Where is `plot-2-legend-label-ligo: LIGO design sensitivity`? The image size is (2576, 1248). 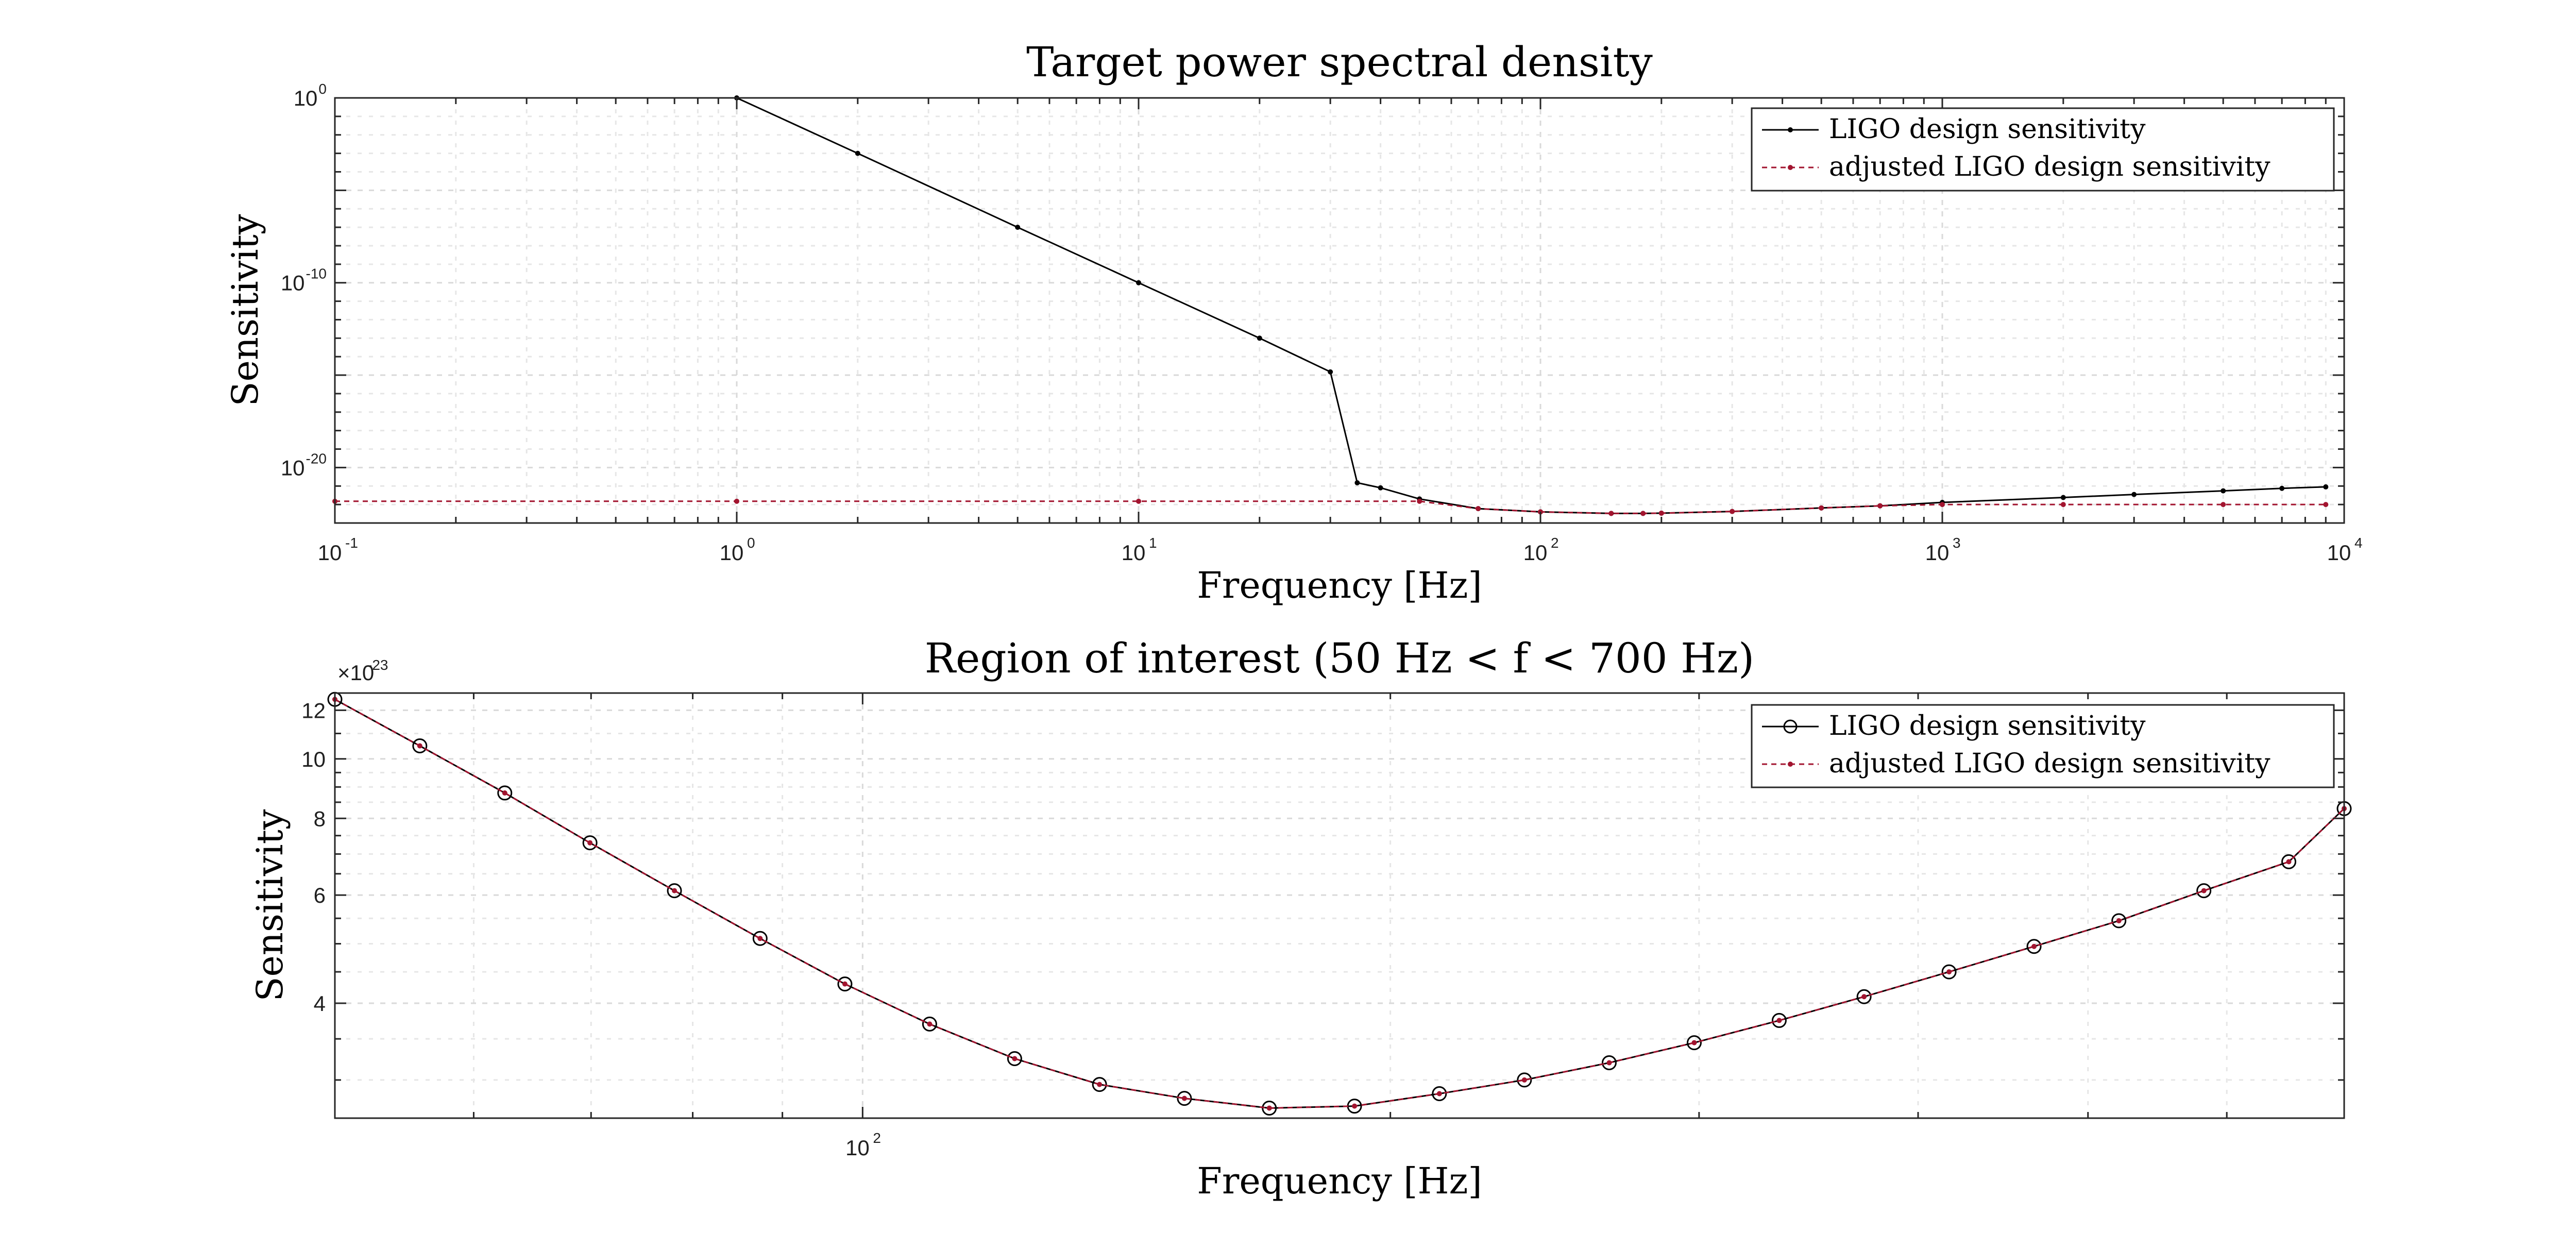
plot-2-legend-label-ligo: LIGO design sensitivity is located at coordinates (1987, 726).